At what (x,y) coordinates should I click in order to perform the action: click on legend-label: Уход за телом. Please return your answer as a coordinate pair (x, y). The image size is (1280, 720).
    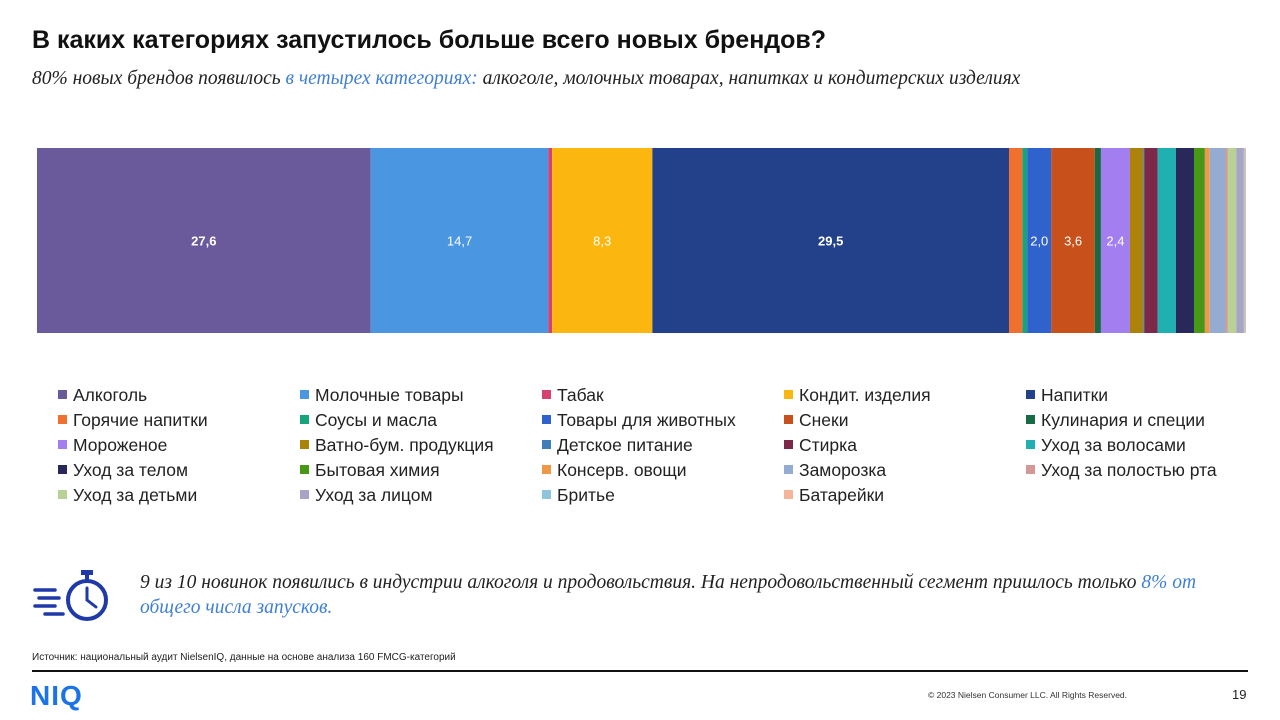
    Looking at the image, I should click on (131, 470).